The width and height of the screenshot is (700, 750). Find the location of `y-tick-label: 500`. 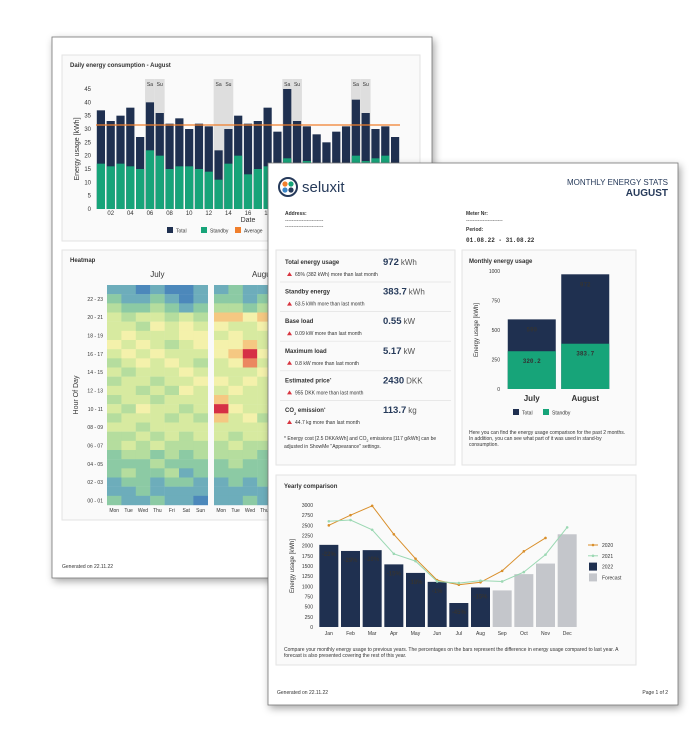

y-tick-label: 500 is located at coordinates (496, 331).